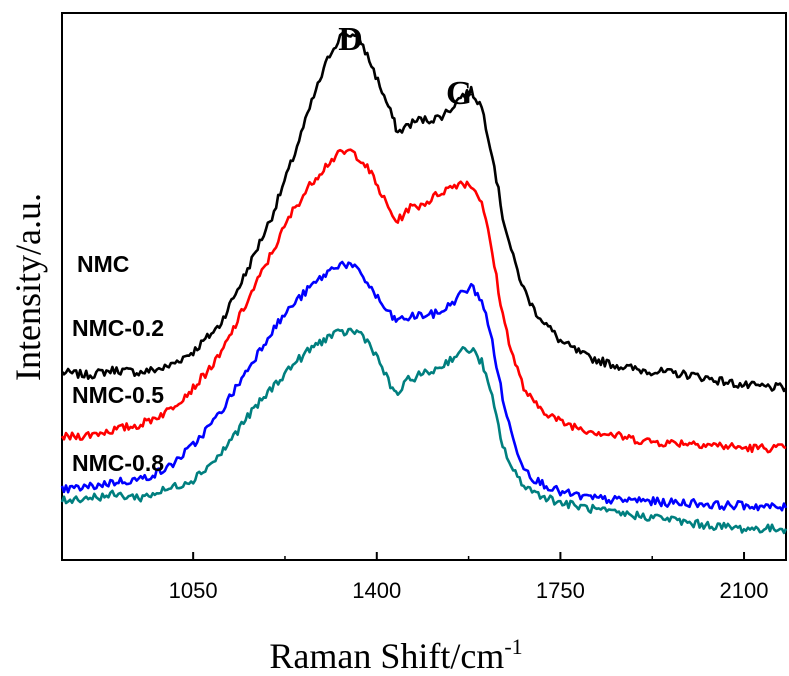  I want to click on x-axis-title: Raman Shift/cm-1, so click(395, 655).